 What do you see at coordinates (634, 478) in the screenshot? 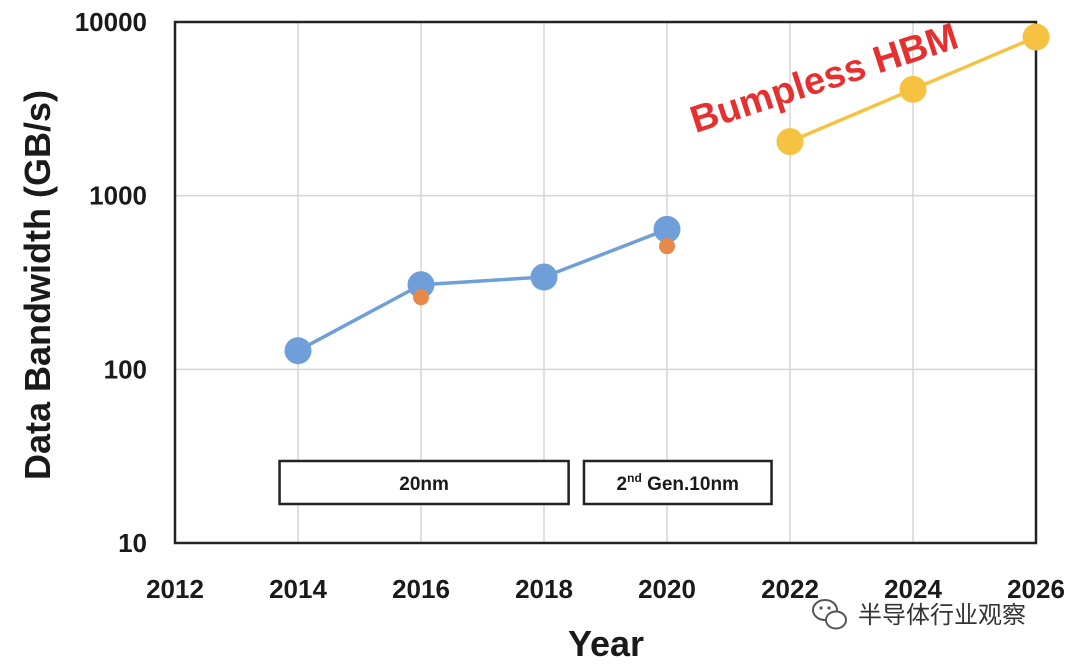
I see `node-box-10nm-label-sup: nd` at bounding box center [634, 478].